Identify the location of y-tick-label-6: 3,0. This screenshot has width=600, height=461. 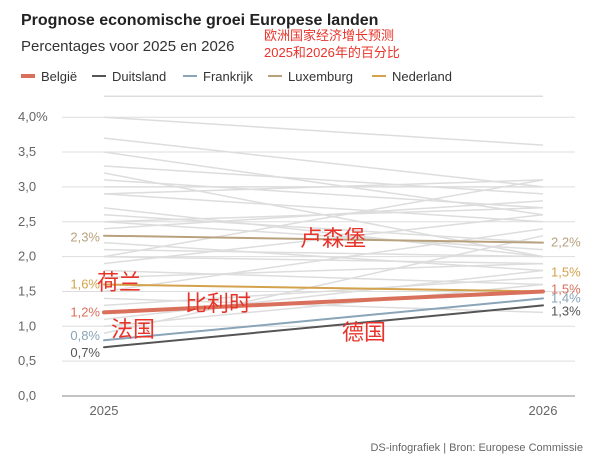
(27, 186).